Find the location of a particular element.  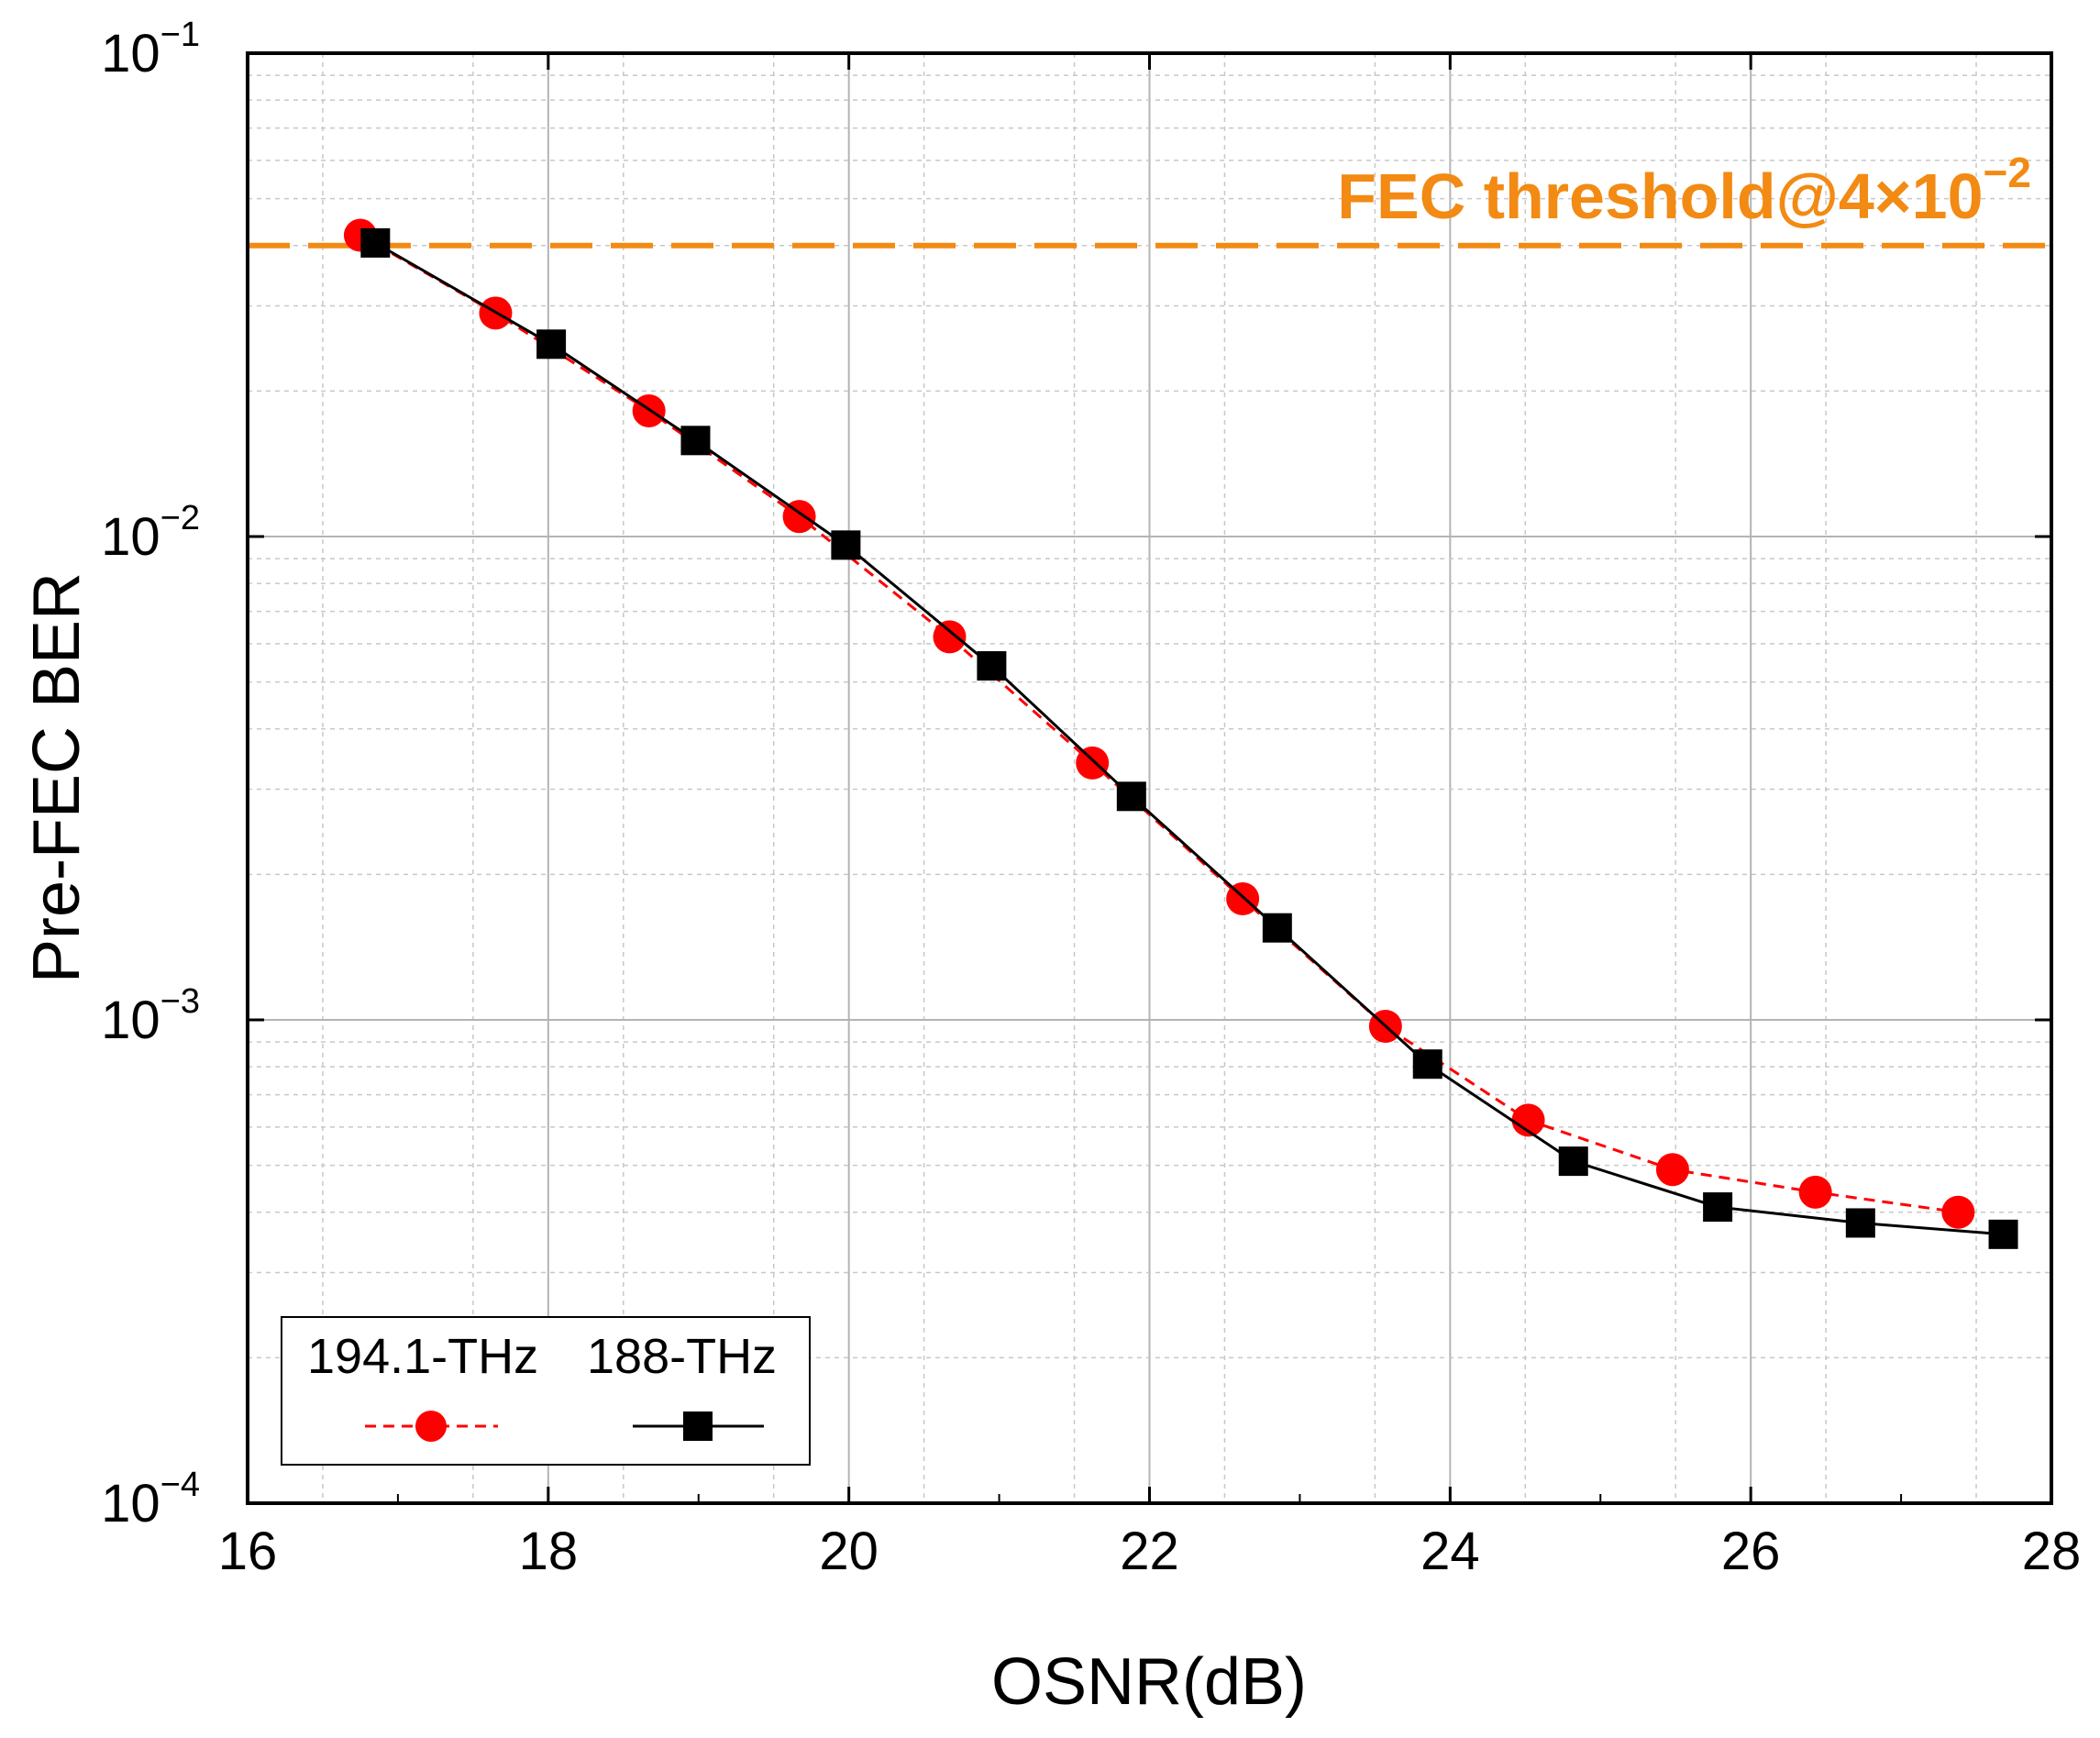

x-axis-label: OSNR(dB) is located at coordinates (1149, 1682).